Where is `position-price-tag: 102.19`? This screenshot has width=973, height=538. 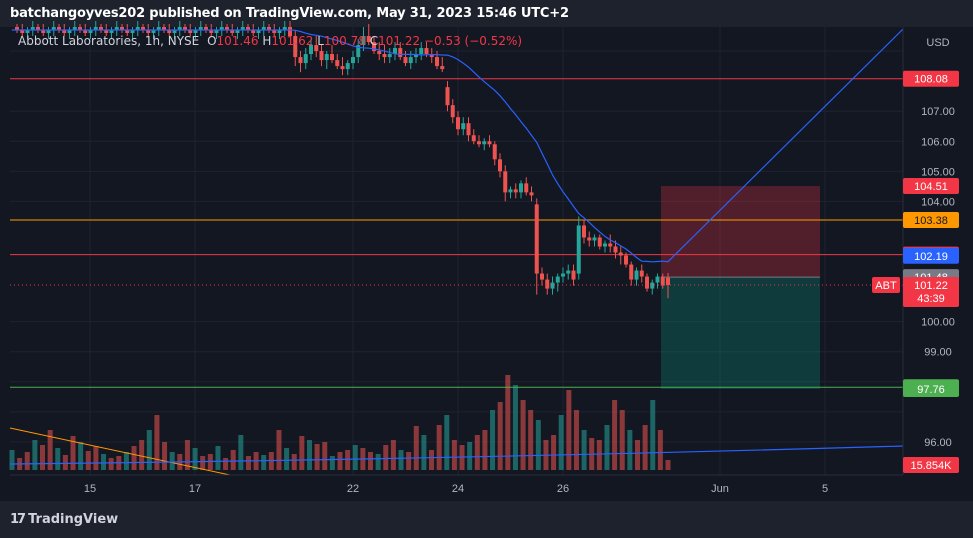 position-price-tag: 102.19 is located at coordinates (931, 257).